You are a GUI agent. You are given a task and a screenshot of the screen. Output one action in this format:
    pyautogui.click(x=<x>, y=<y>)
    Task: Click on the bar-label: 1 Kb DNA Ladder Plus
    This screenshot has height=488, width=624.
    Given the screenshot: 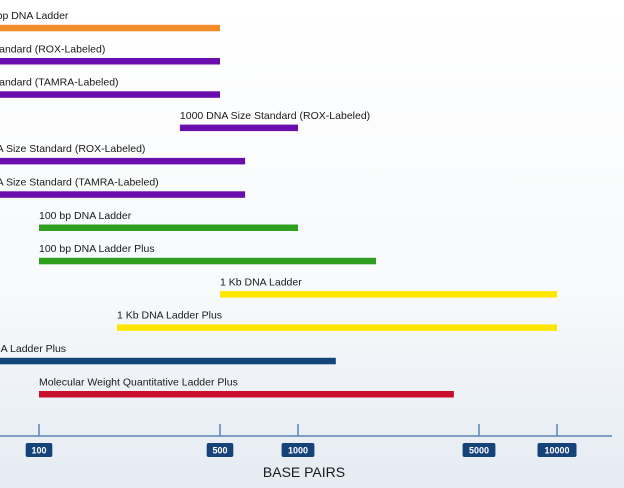 What is the action you would take?
    pyautogui.click(x=169, y=316)
    